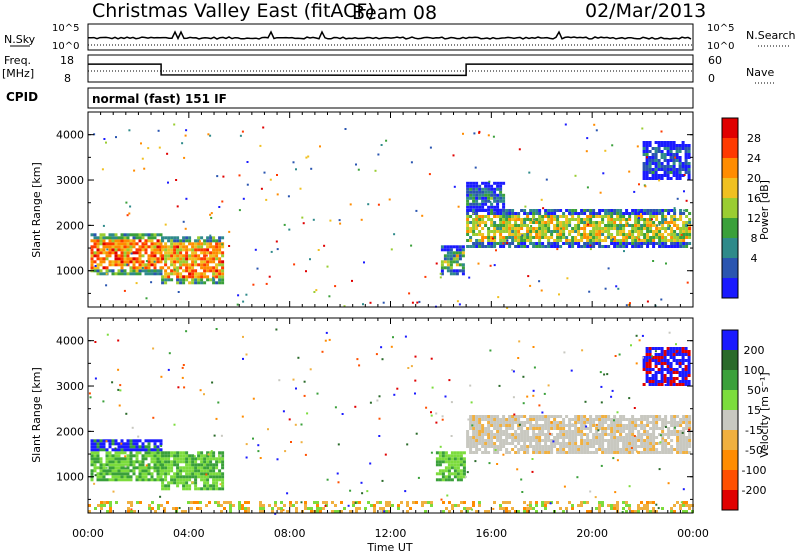 This screenshot has width=800, height=554. I want to click on velocity-colorbar-swatch, so click(730, 500).